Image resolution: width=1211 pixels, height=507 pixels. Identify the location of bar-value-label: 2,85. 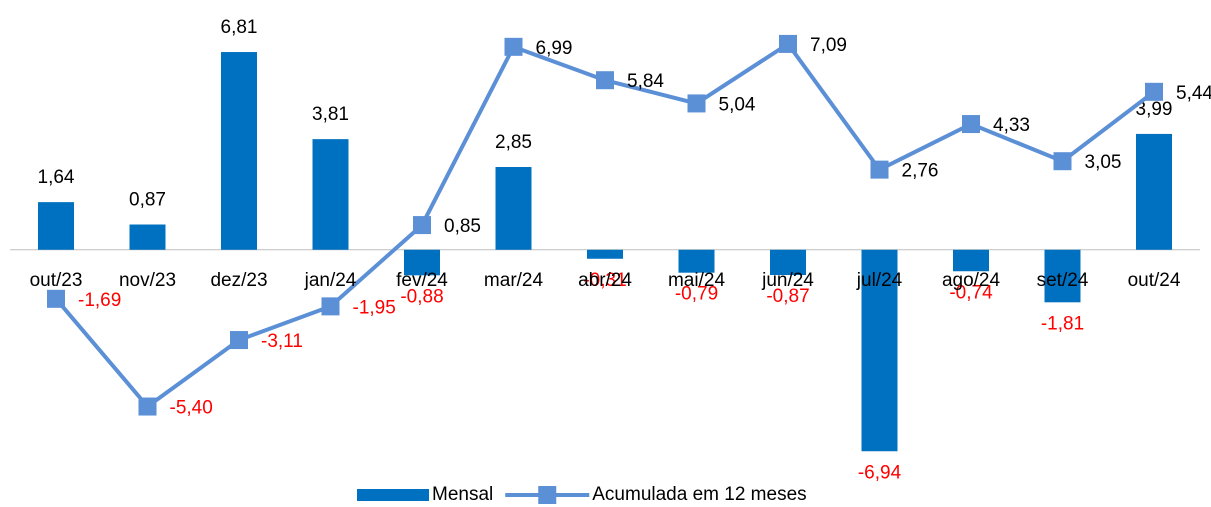
(513, 142).